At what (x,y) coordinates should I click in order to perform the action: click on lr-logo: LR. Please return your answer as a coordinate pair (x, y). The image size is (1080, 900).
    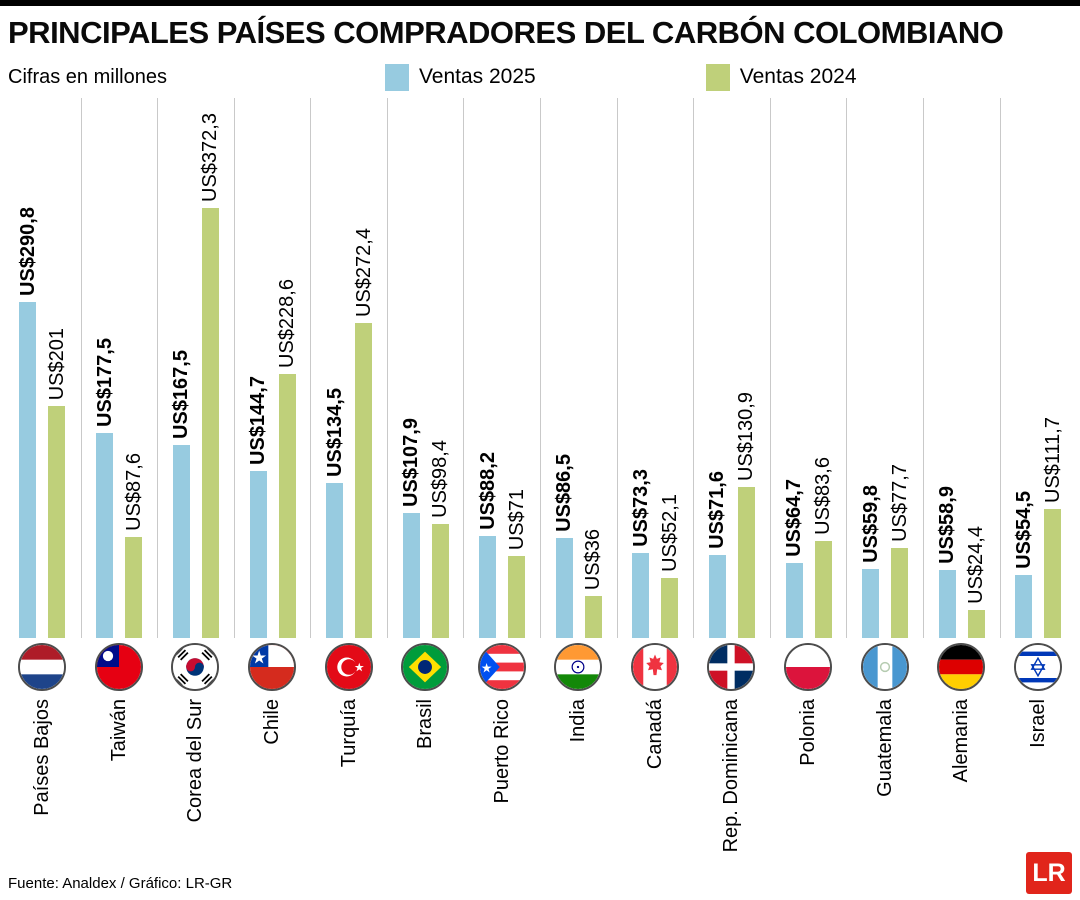
    Looking at the image, I should click on (1049, 873).